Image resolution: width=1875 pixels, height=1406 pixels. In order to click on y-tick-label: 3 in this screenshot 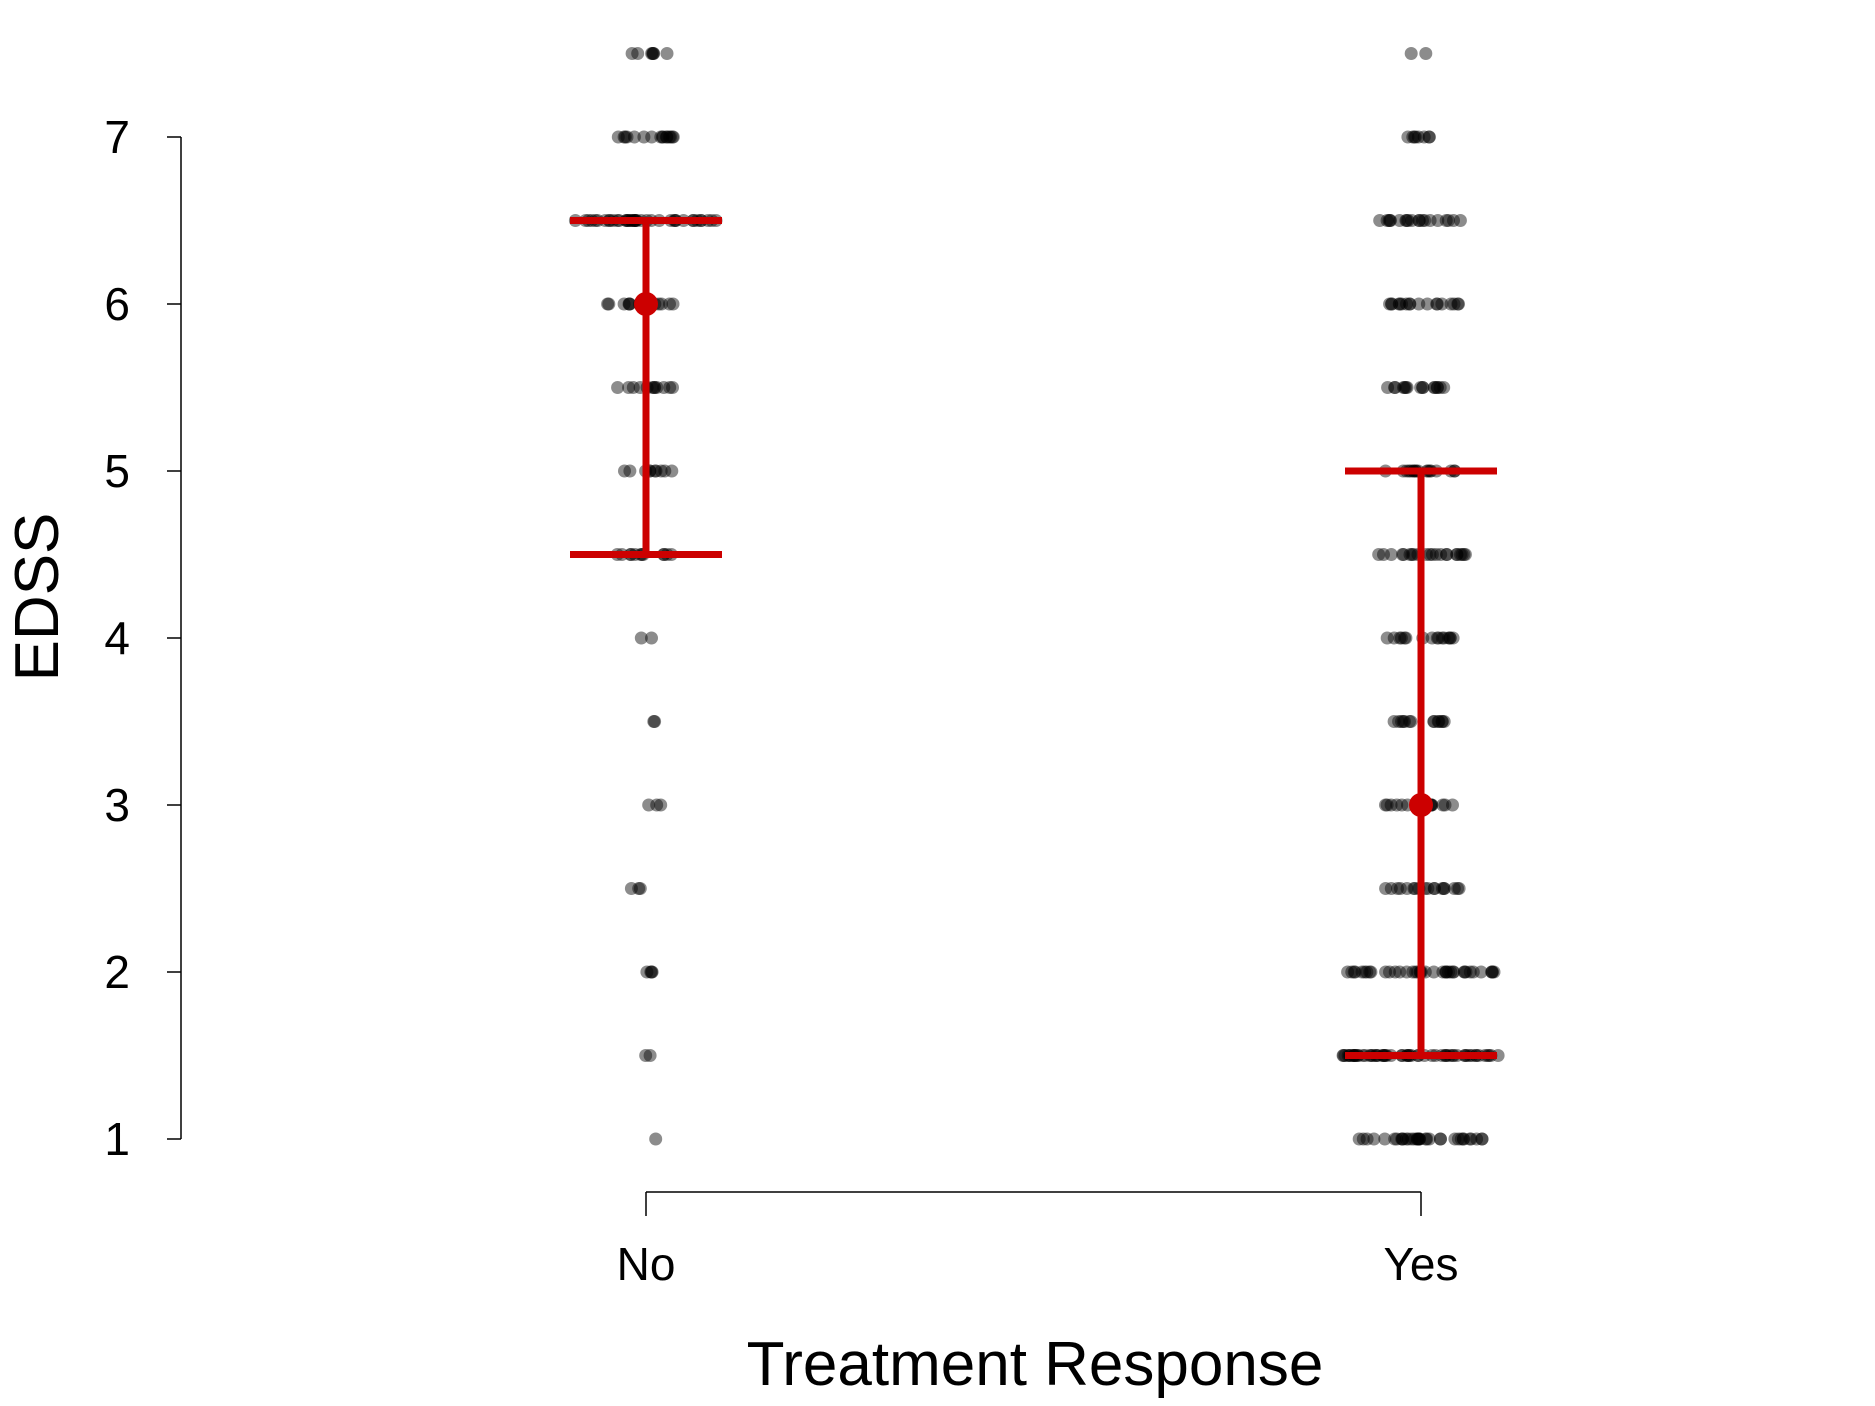, I will do `click(117, 805)`.